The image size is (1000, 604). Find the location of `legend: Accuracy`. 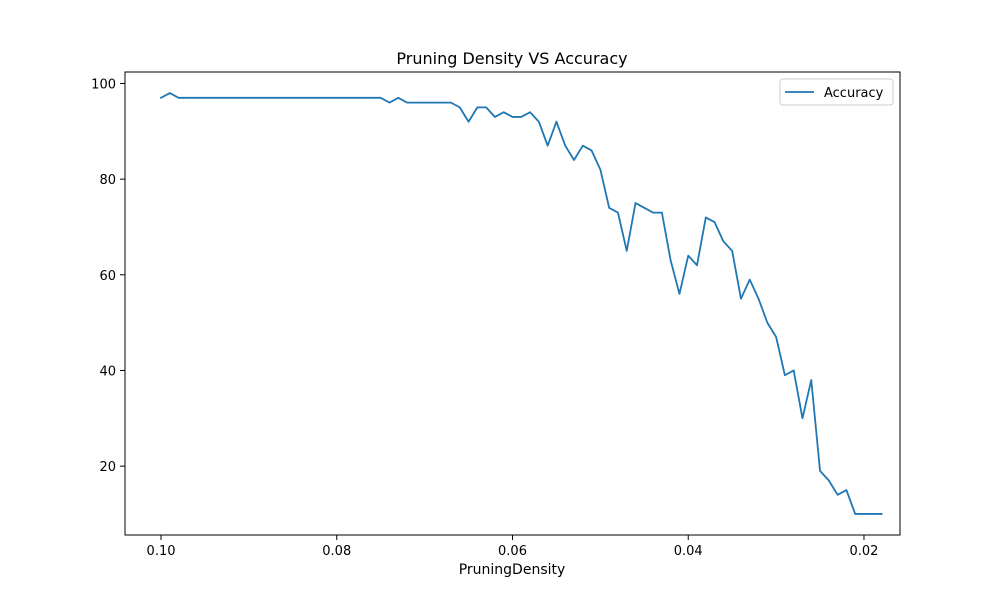

legend: Accuracy is located at coordinates (836, 92).